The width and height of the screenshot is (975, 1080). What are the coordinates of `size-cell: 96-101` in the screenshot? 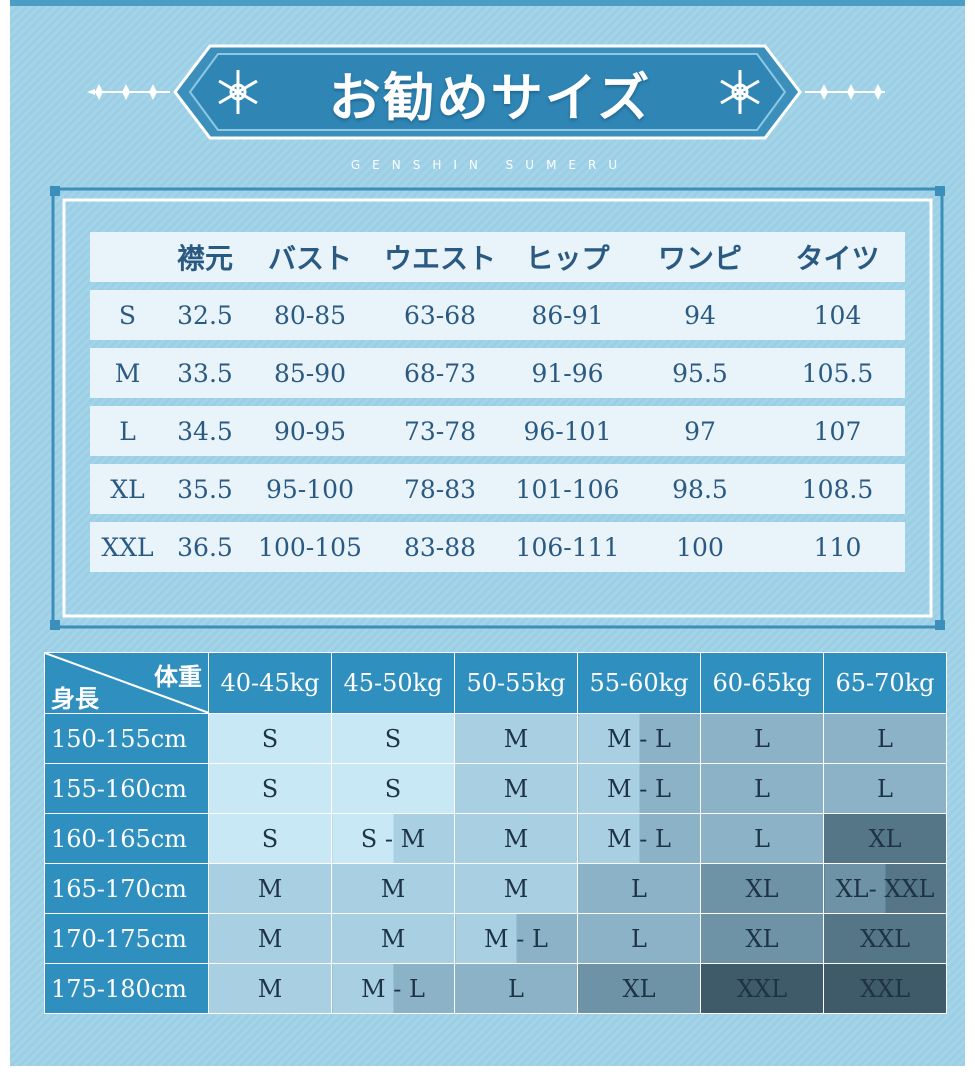 It's located at (567, 431).